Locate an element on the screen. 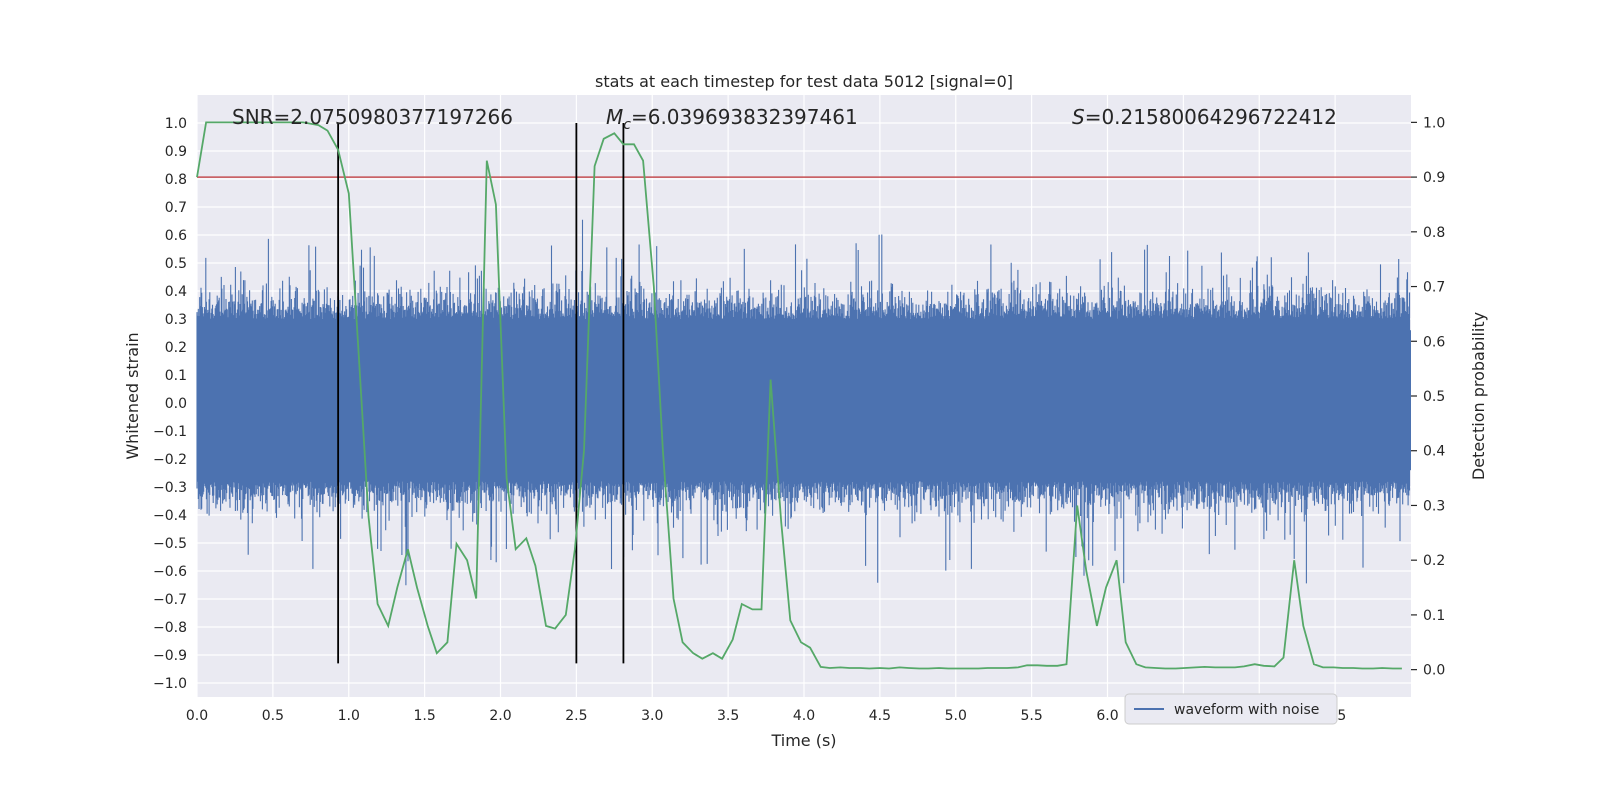 The width and height of the screenshot is (1600, 800). y-tick-label: 0.8 is located at coordinates (176, 180).